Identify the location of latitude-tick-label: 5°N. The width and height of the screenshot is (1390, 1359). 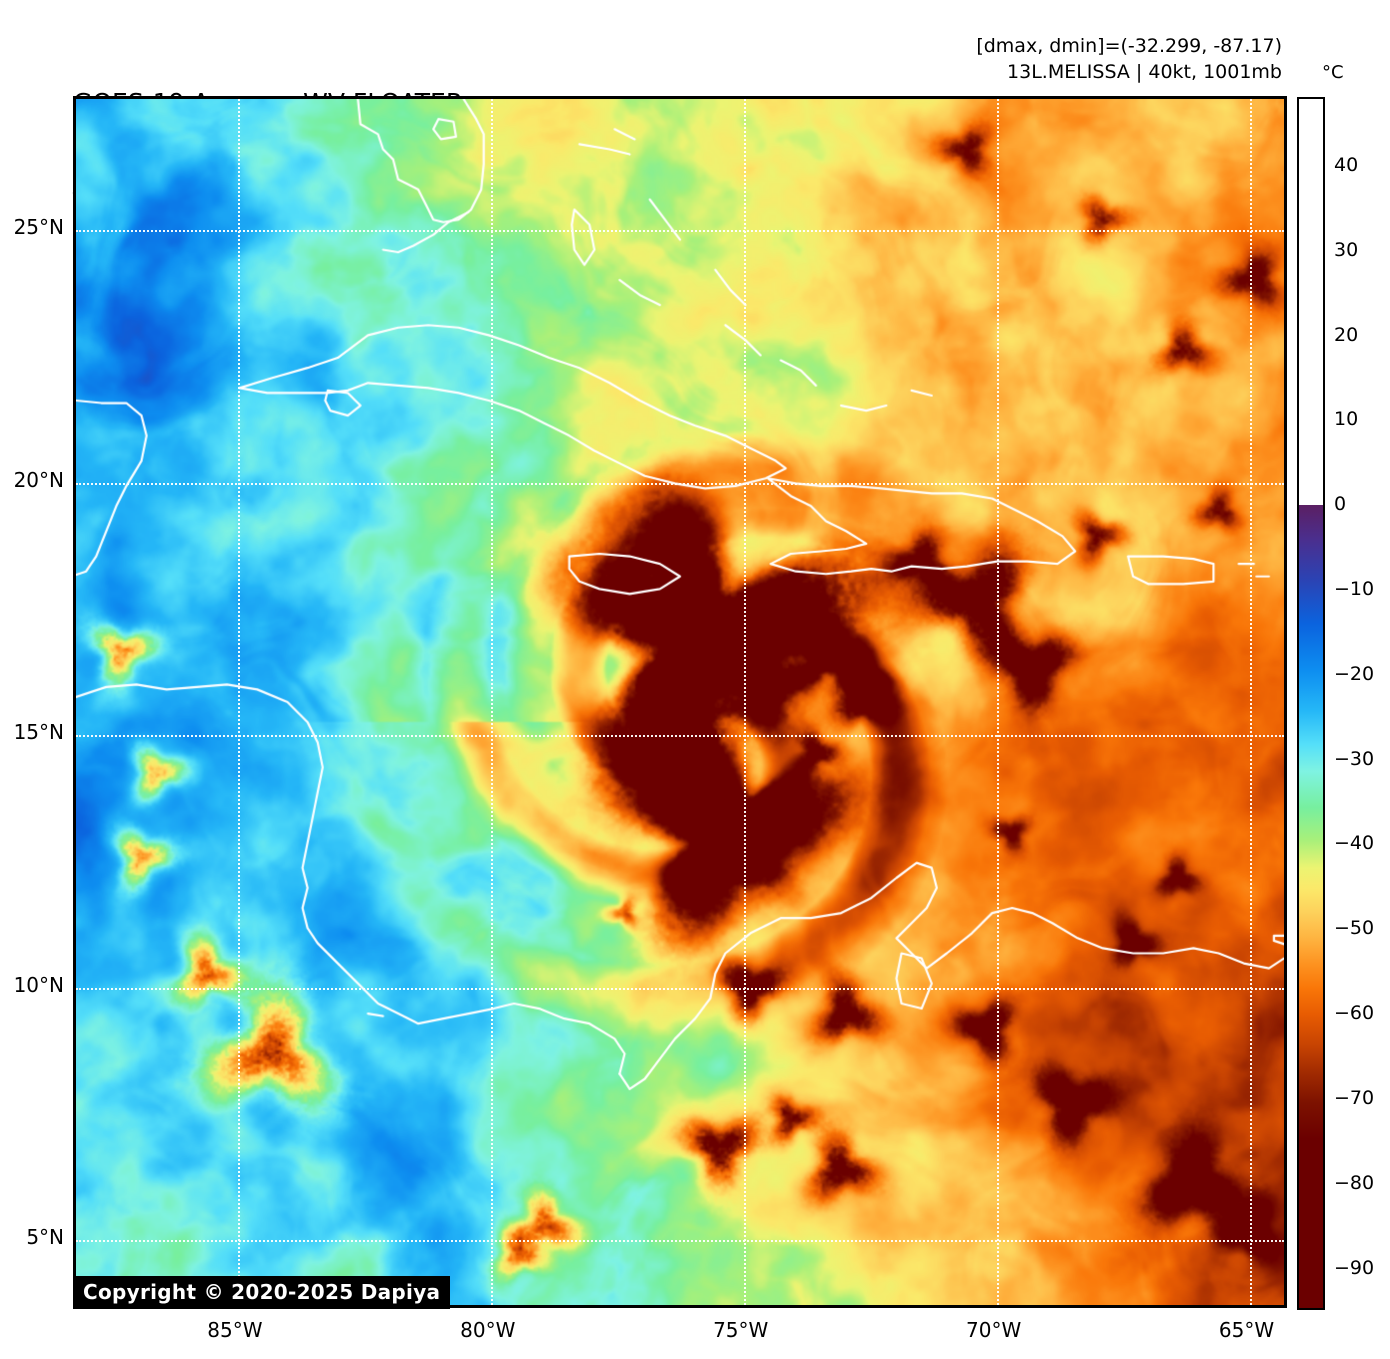
(45, 1237).